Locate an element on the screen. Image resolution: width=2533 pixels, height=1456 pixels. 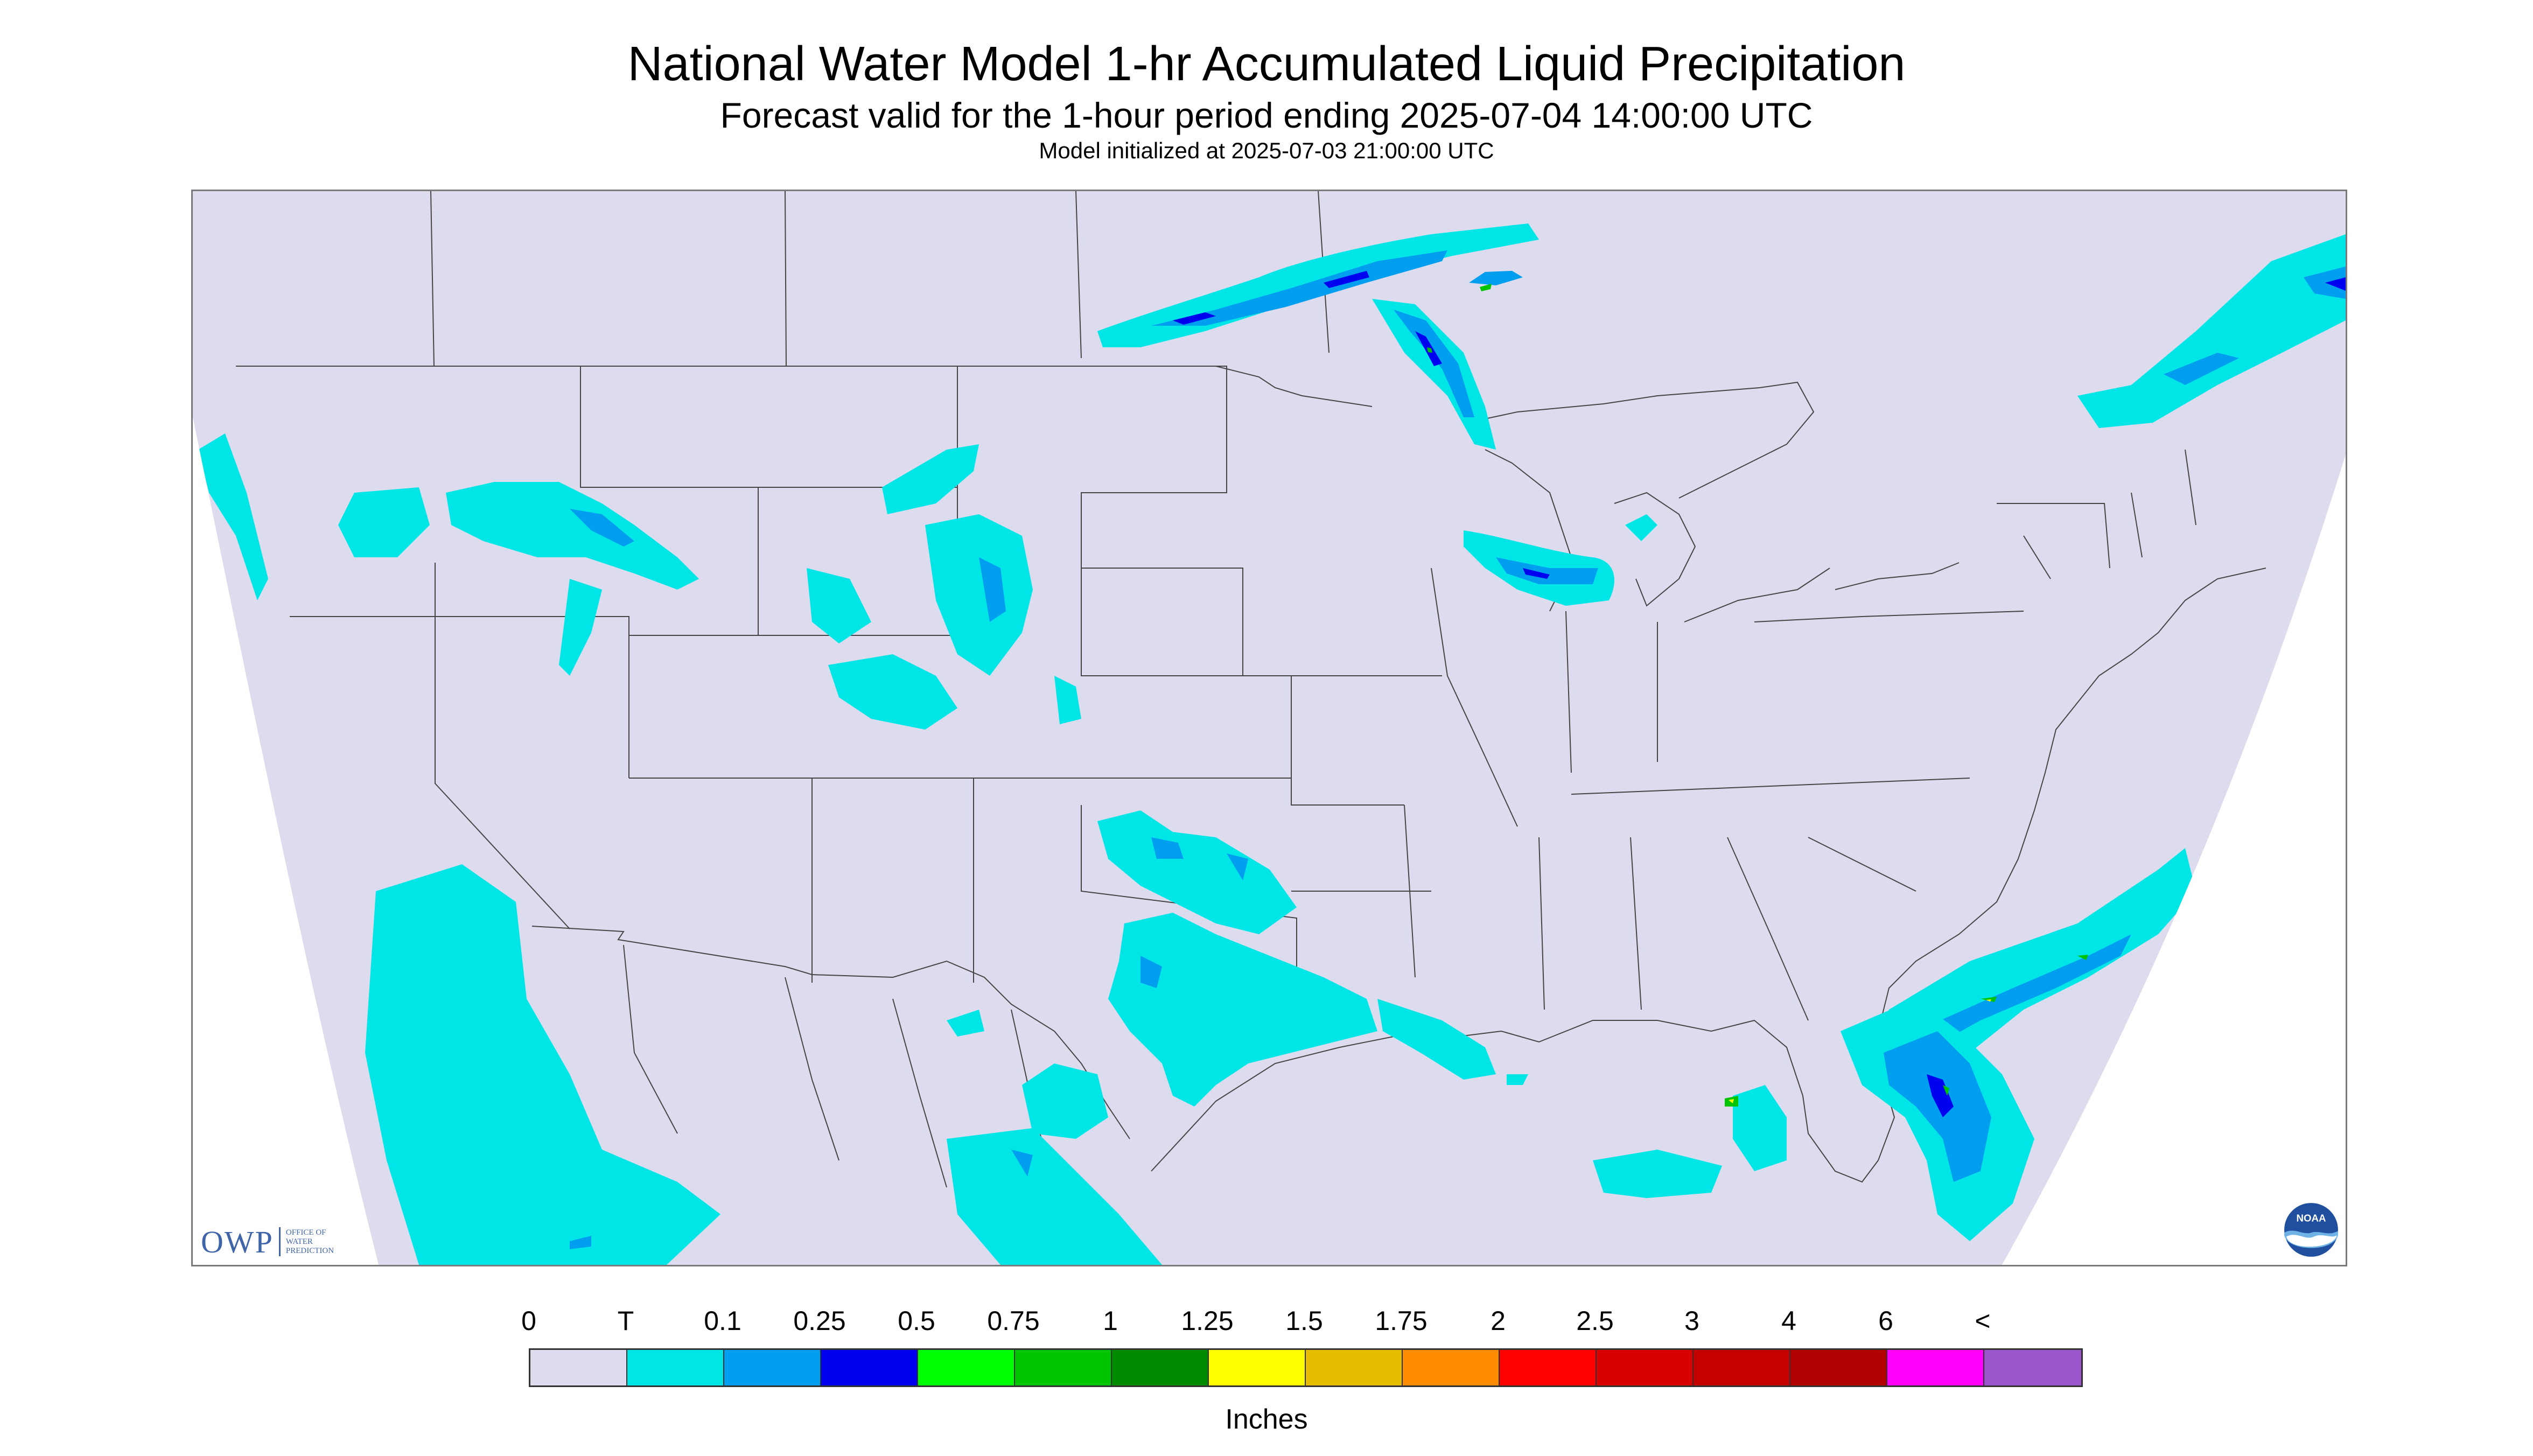
legend-color-bar is located at coordinates (1306, 1367).